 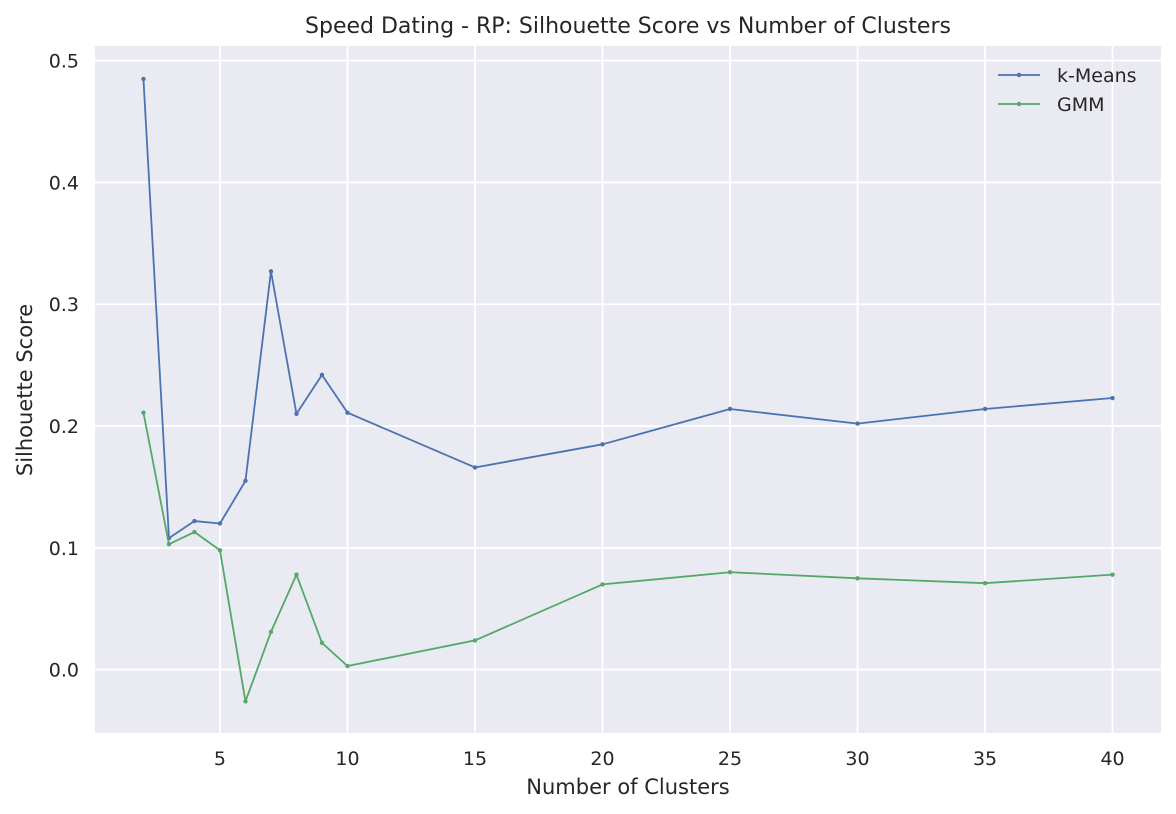 I want to click on x-tick-label: 20, so click(x=602, y=759).